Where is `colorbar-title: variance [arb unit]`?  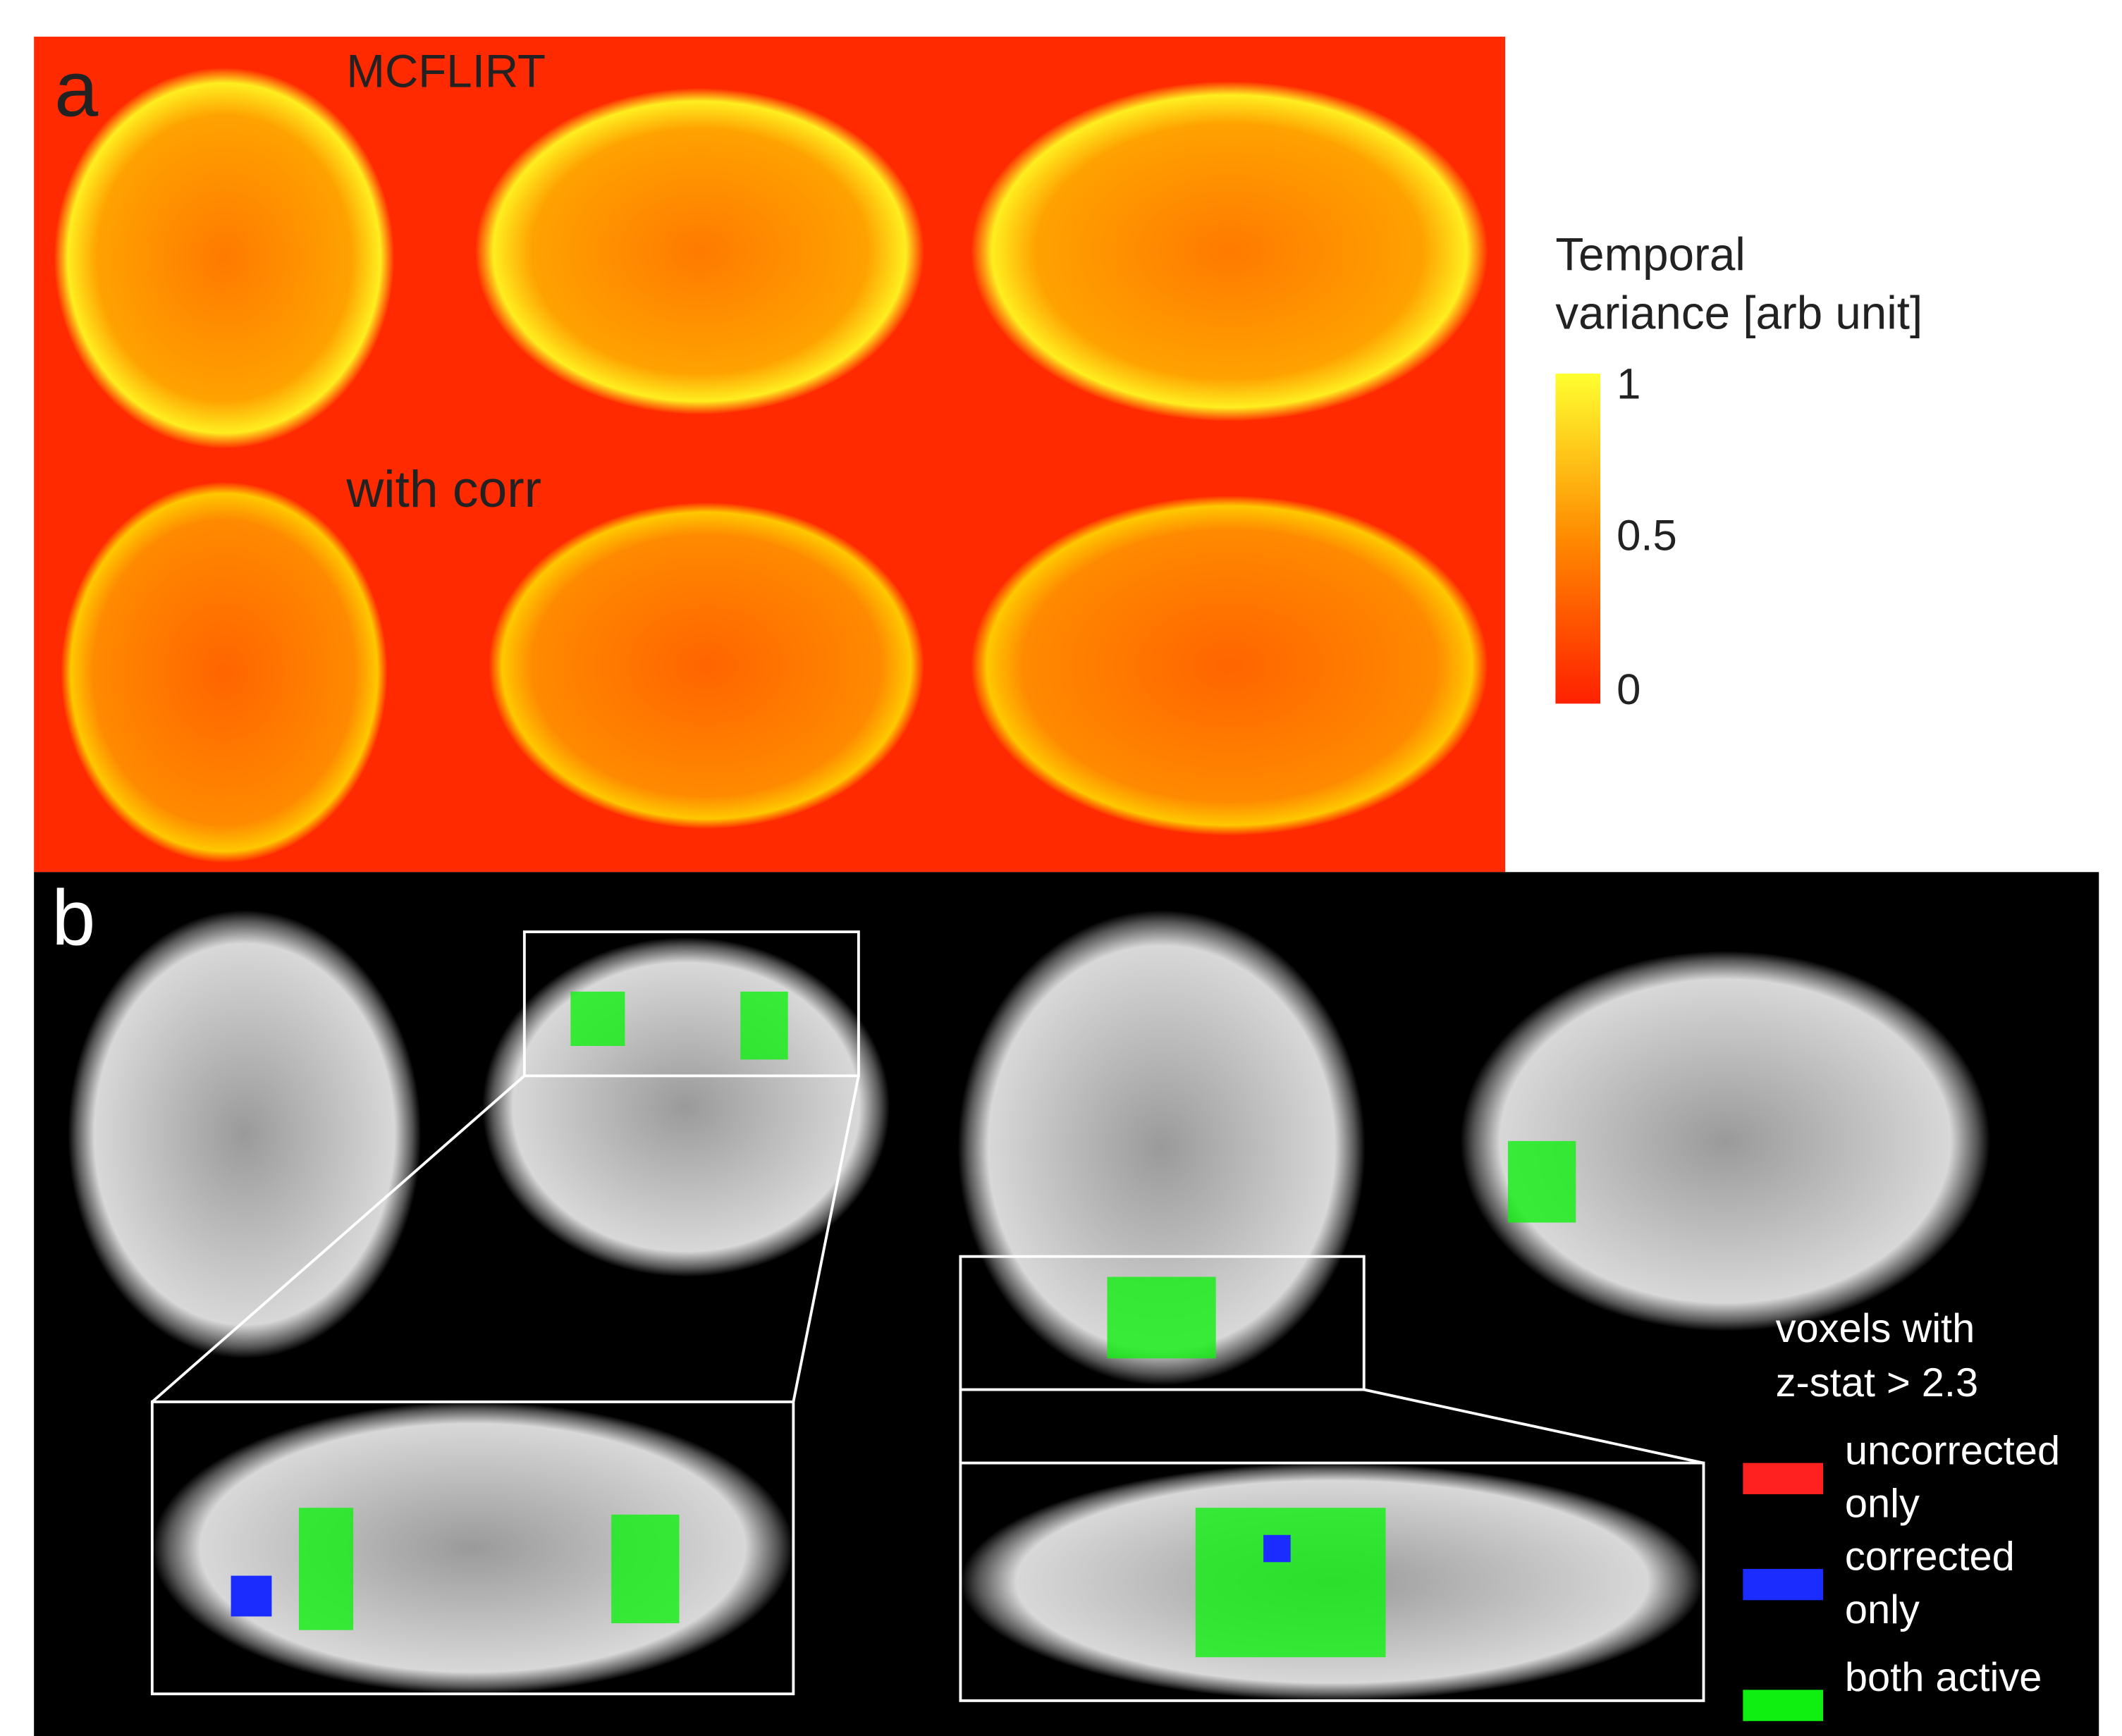 colorbar-title: variance [arb unit] is located at coordinates (1739, 312).